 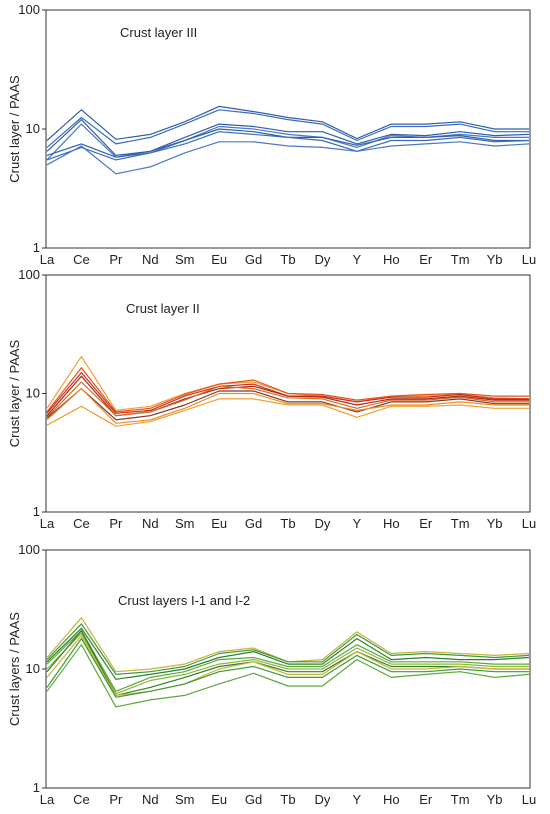 What do you see at coordinates (14, 669) in the screenshot?
I see `y-axis-label: Crust layers / PAAS` at bounding box center [14, 669].